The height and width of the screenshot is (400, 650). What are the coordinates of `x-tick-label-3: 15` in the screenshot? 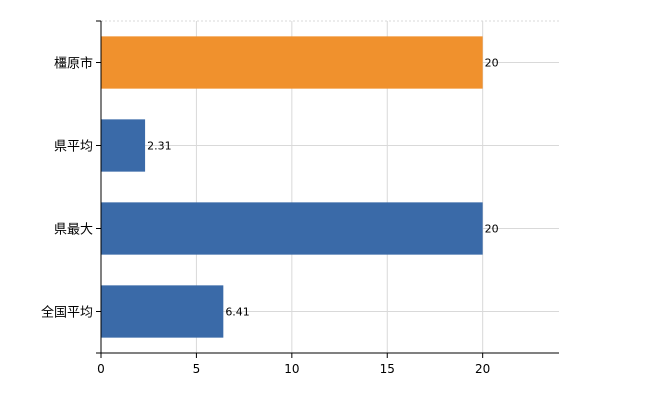 It's located at (387, 369).